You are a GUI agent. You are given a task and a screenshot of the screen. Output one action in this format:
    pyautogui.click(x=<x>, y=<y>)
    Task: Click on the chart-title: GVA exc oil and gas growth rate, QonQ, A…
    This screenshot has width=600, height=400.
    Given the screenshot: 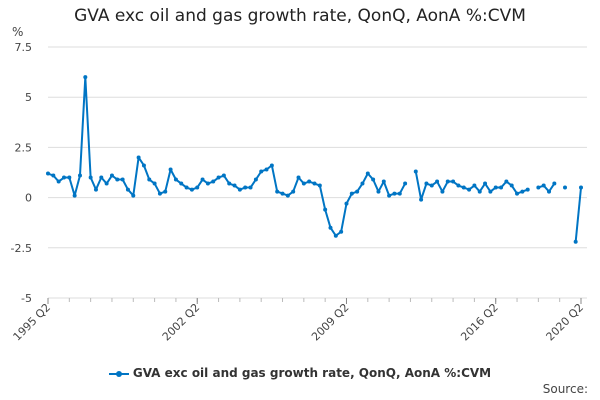 What is the action you would take?
    pyautogui.click(x=300, y=16)
    